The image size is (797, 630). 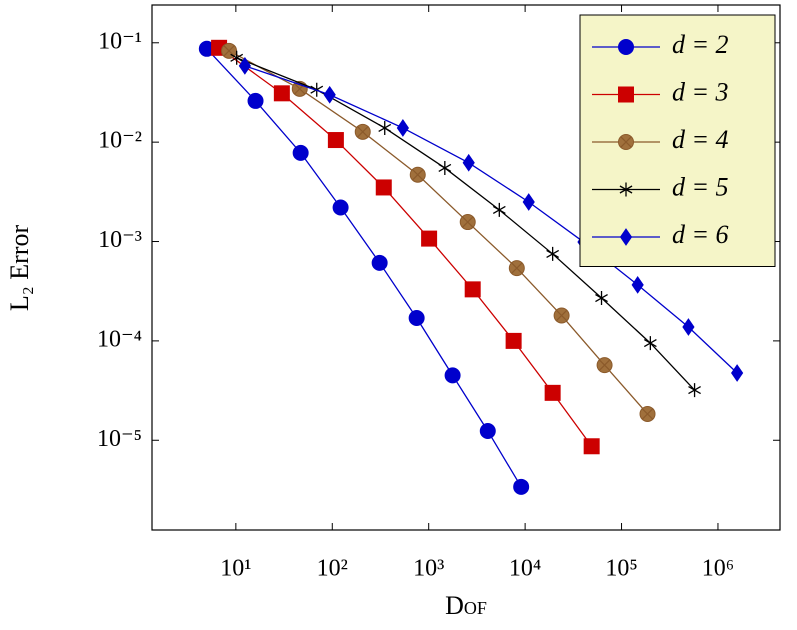 I want to click on x-tick-label: 10⁴, so click(x=525, y=569).